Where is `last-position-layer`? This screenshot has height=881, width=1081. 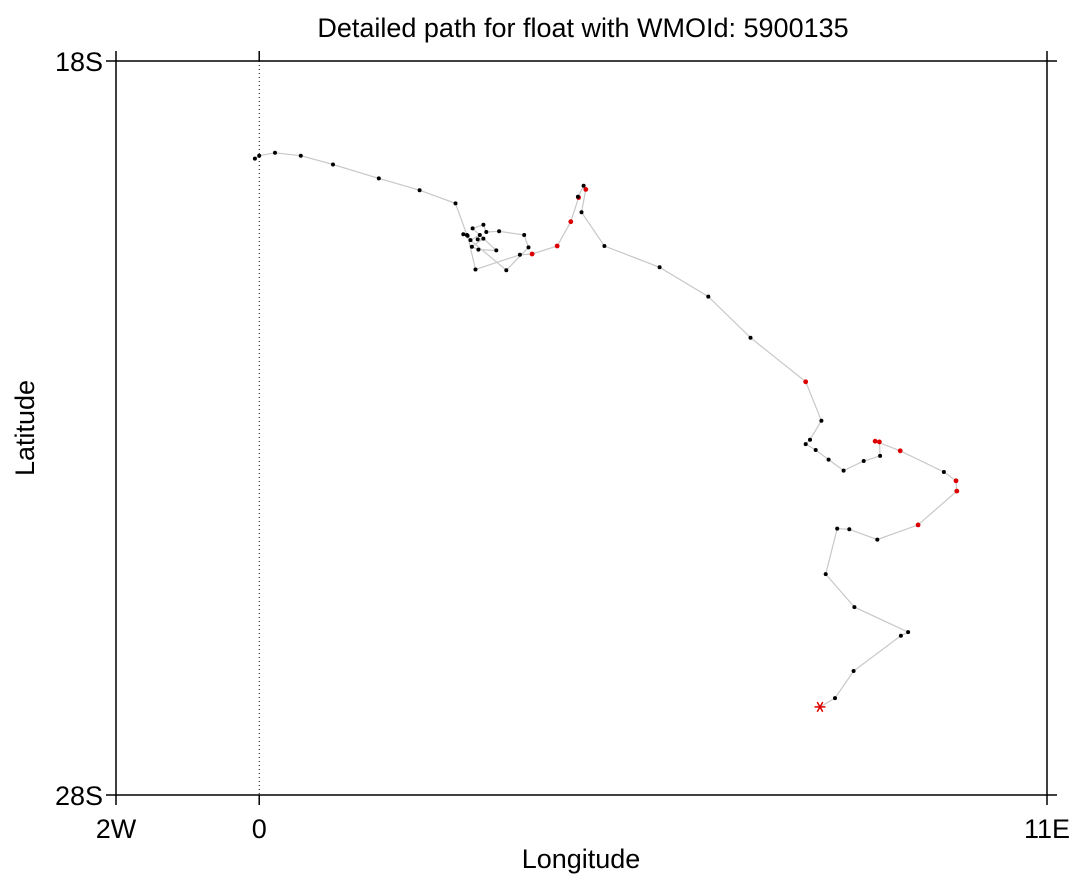
last-position-layer is located at coordinates (820, 707).